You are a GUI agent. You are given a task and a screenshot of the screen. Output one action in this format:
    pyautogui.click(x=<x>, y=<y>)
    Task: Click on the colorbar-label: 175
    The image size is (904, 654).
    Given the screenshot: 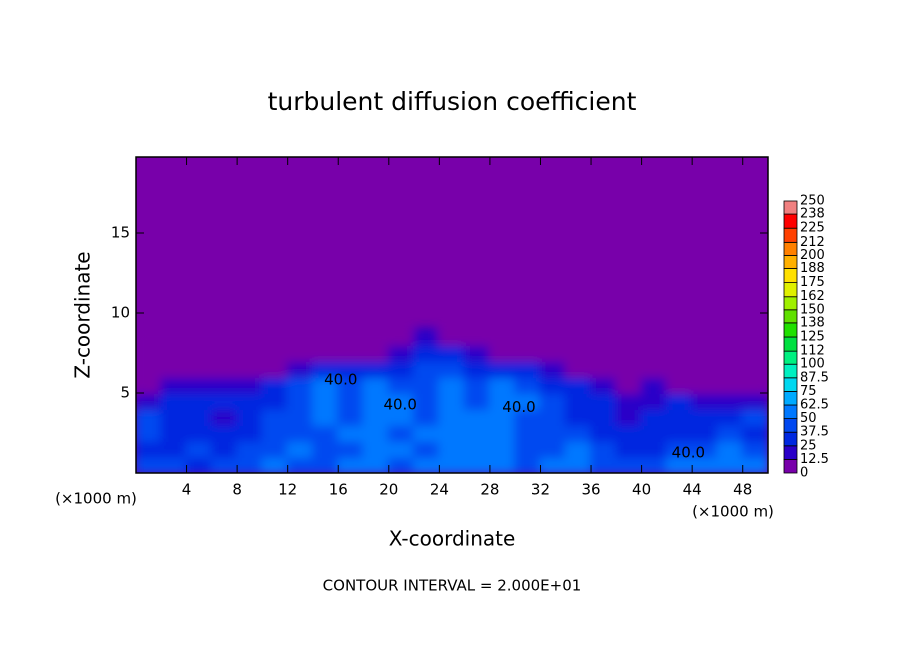 What is the action you would take?
    pyautogui.click(x=812, y=282)
    